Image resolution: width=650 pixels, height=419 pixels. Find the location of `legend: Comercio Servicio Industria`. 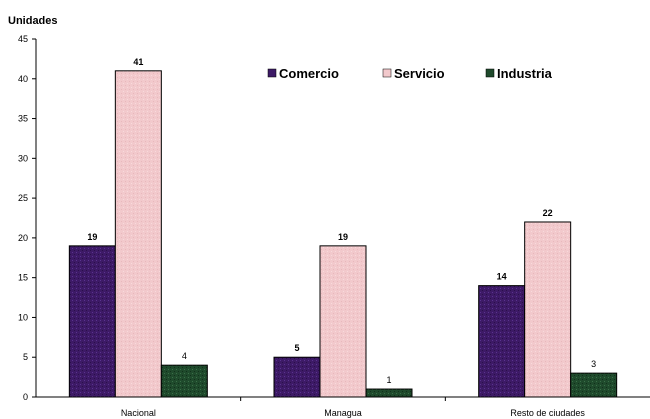

legend: Comercio Servicio Industria is located at coordinates (410, 73).